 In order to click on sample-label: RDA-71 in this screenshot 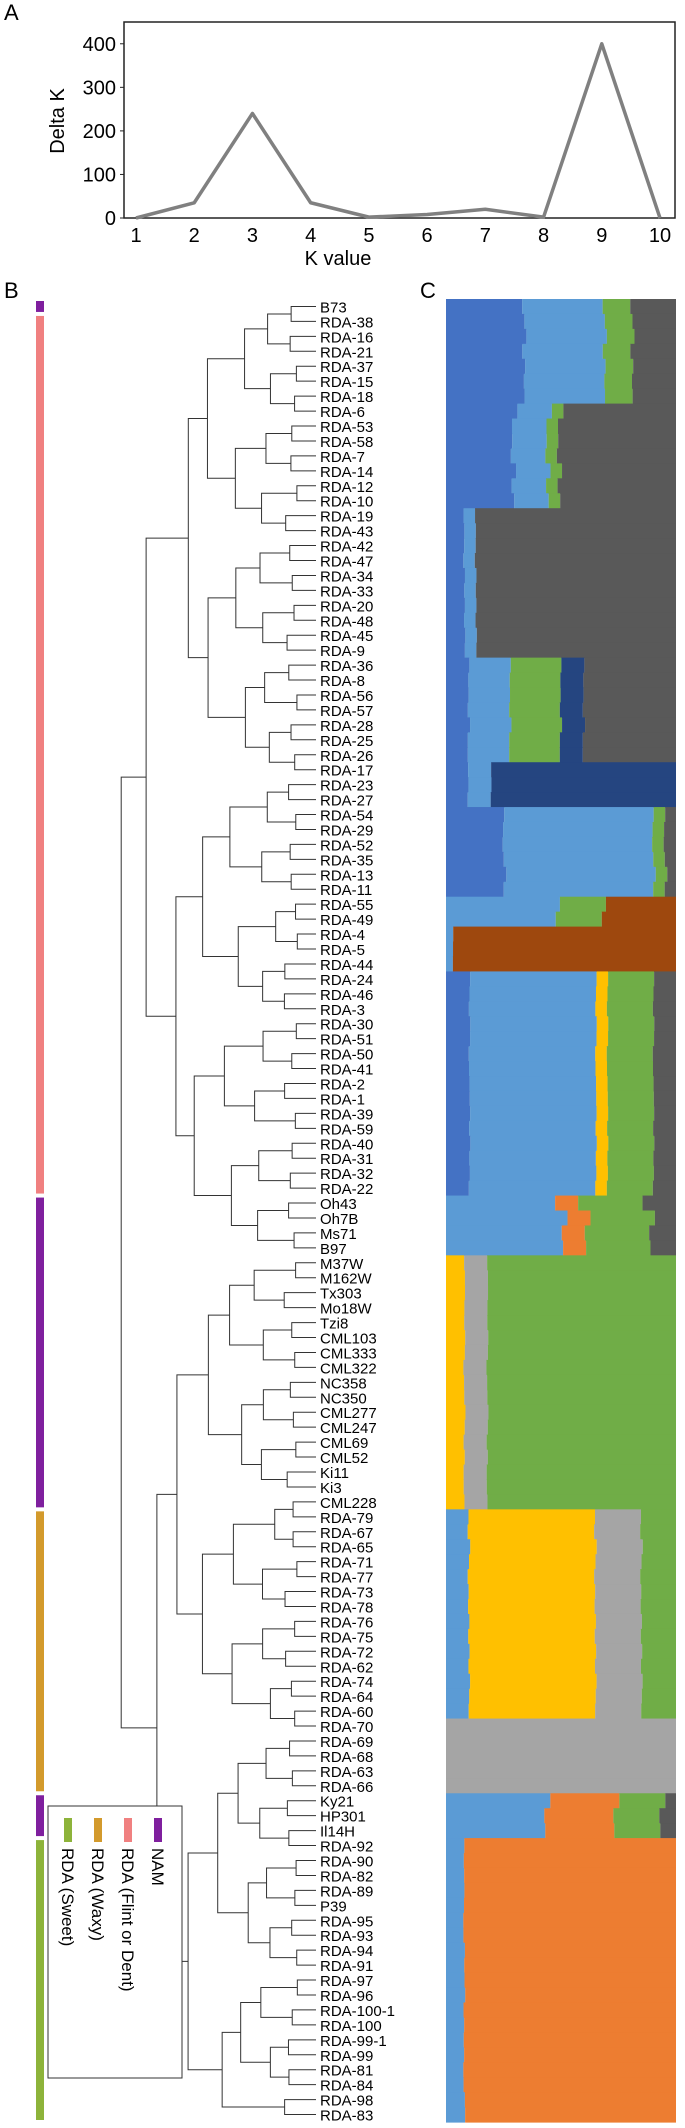, I will do `click(346, 1563)`.